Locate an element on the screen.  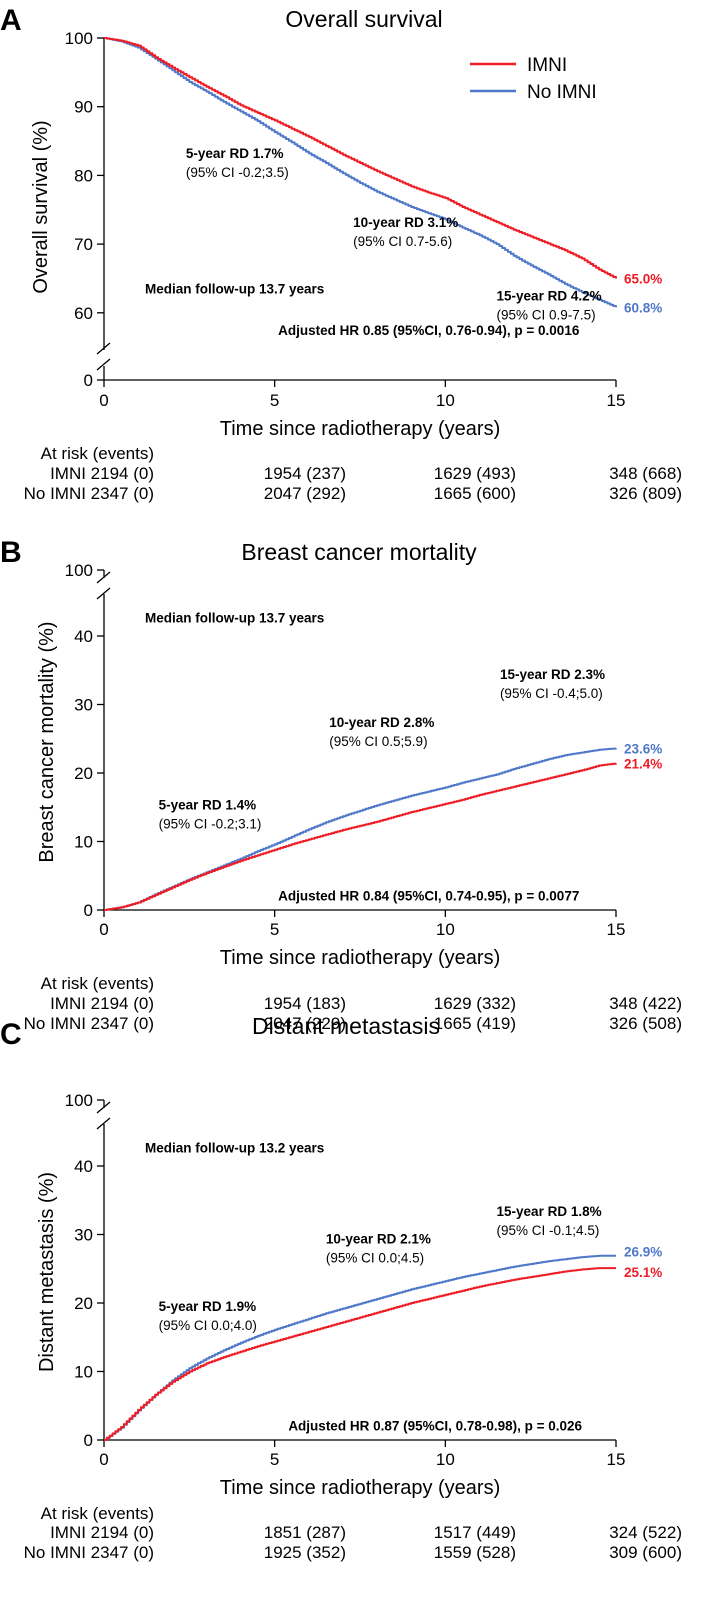
y-tick-label: 80 is located at coordinates (83, 175).